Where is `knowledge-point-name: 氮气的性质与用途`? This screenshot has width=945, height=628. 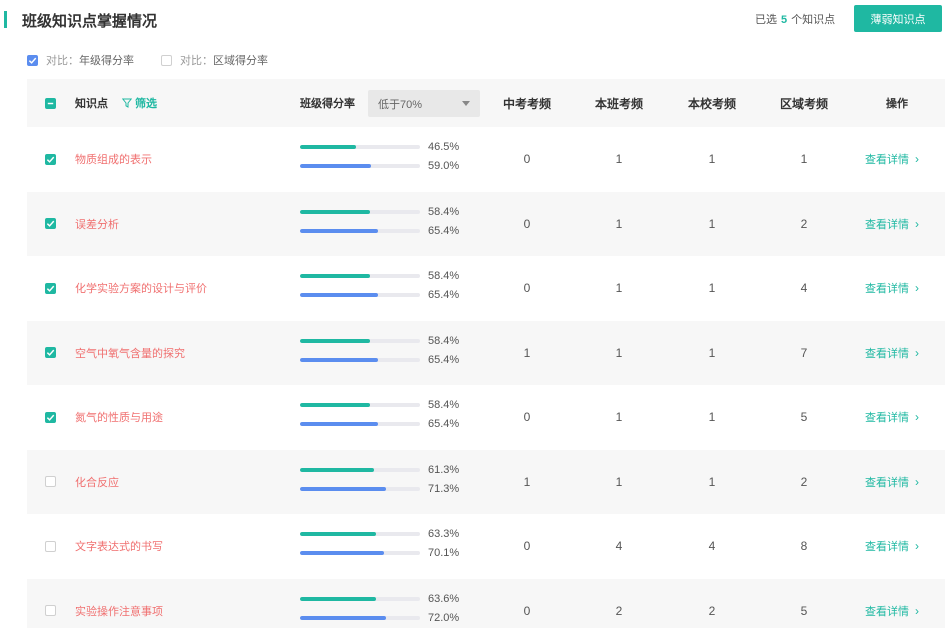
knowledge-point-name: 氮气的性质与用途 is located at coordinates (119, 418).